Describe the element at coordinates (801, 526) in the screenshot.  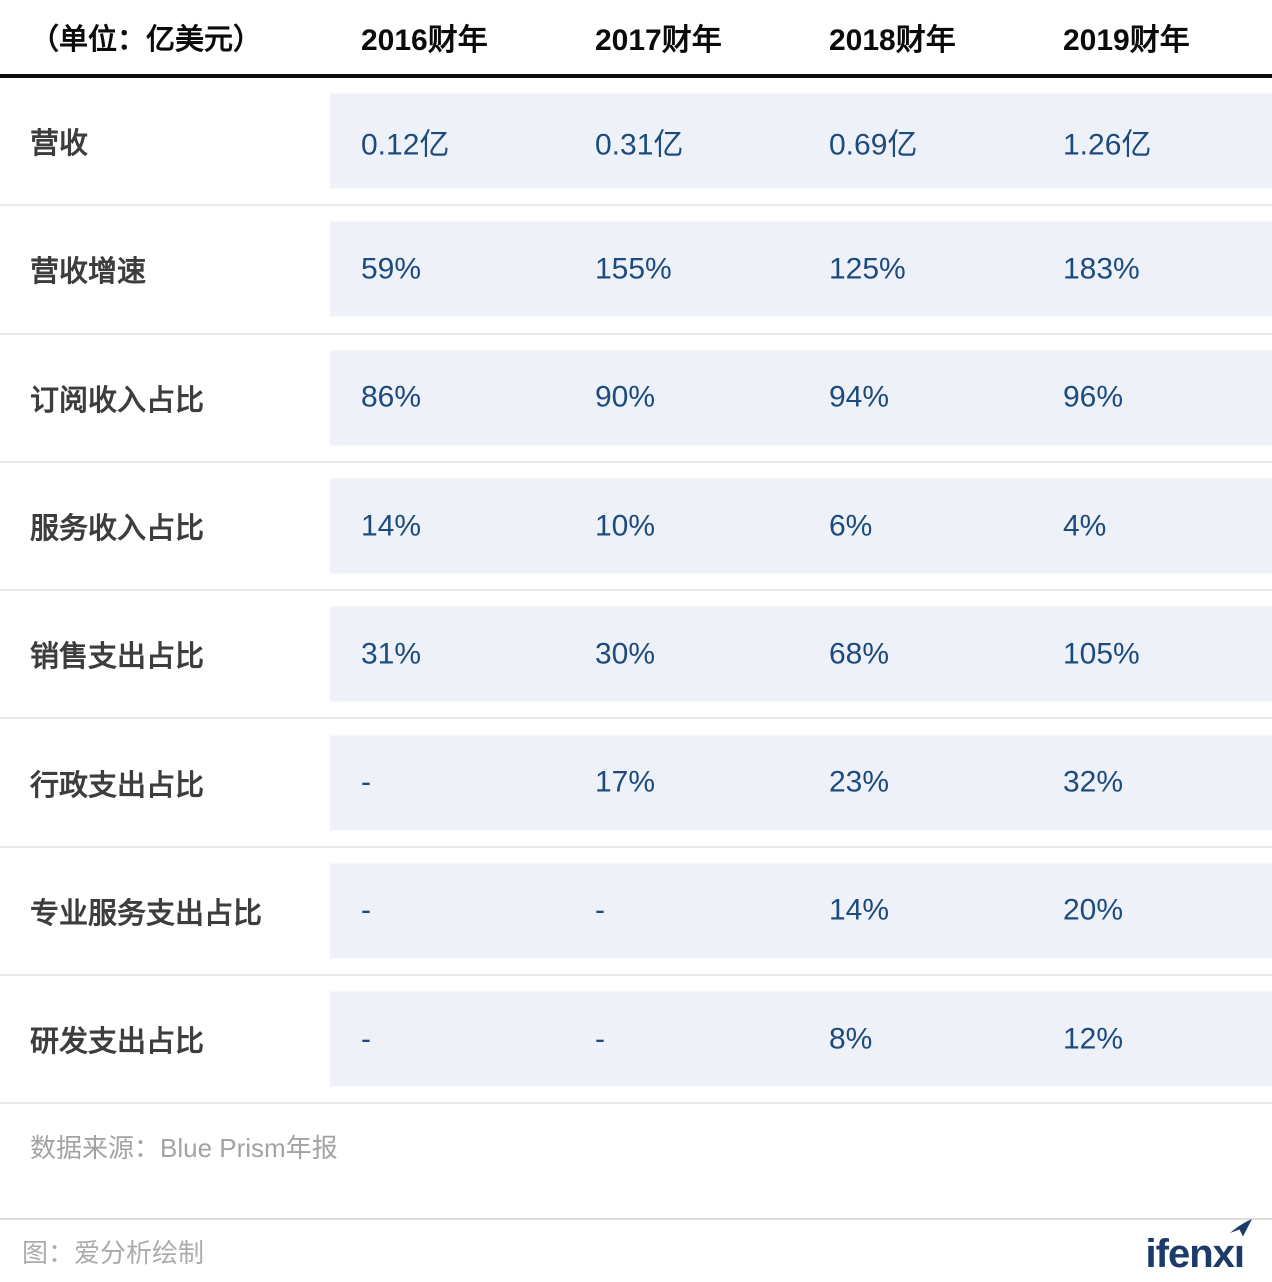
I see `row-value-band: 14% 10% 6% 4%` at that location.